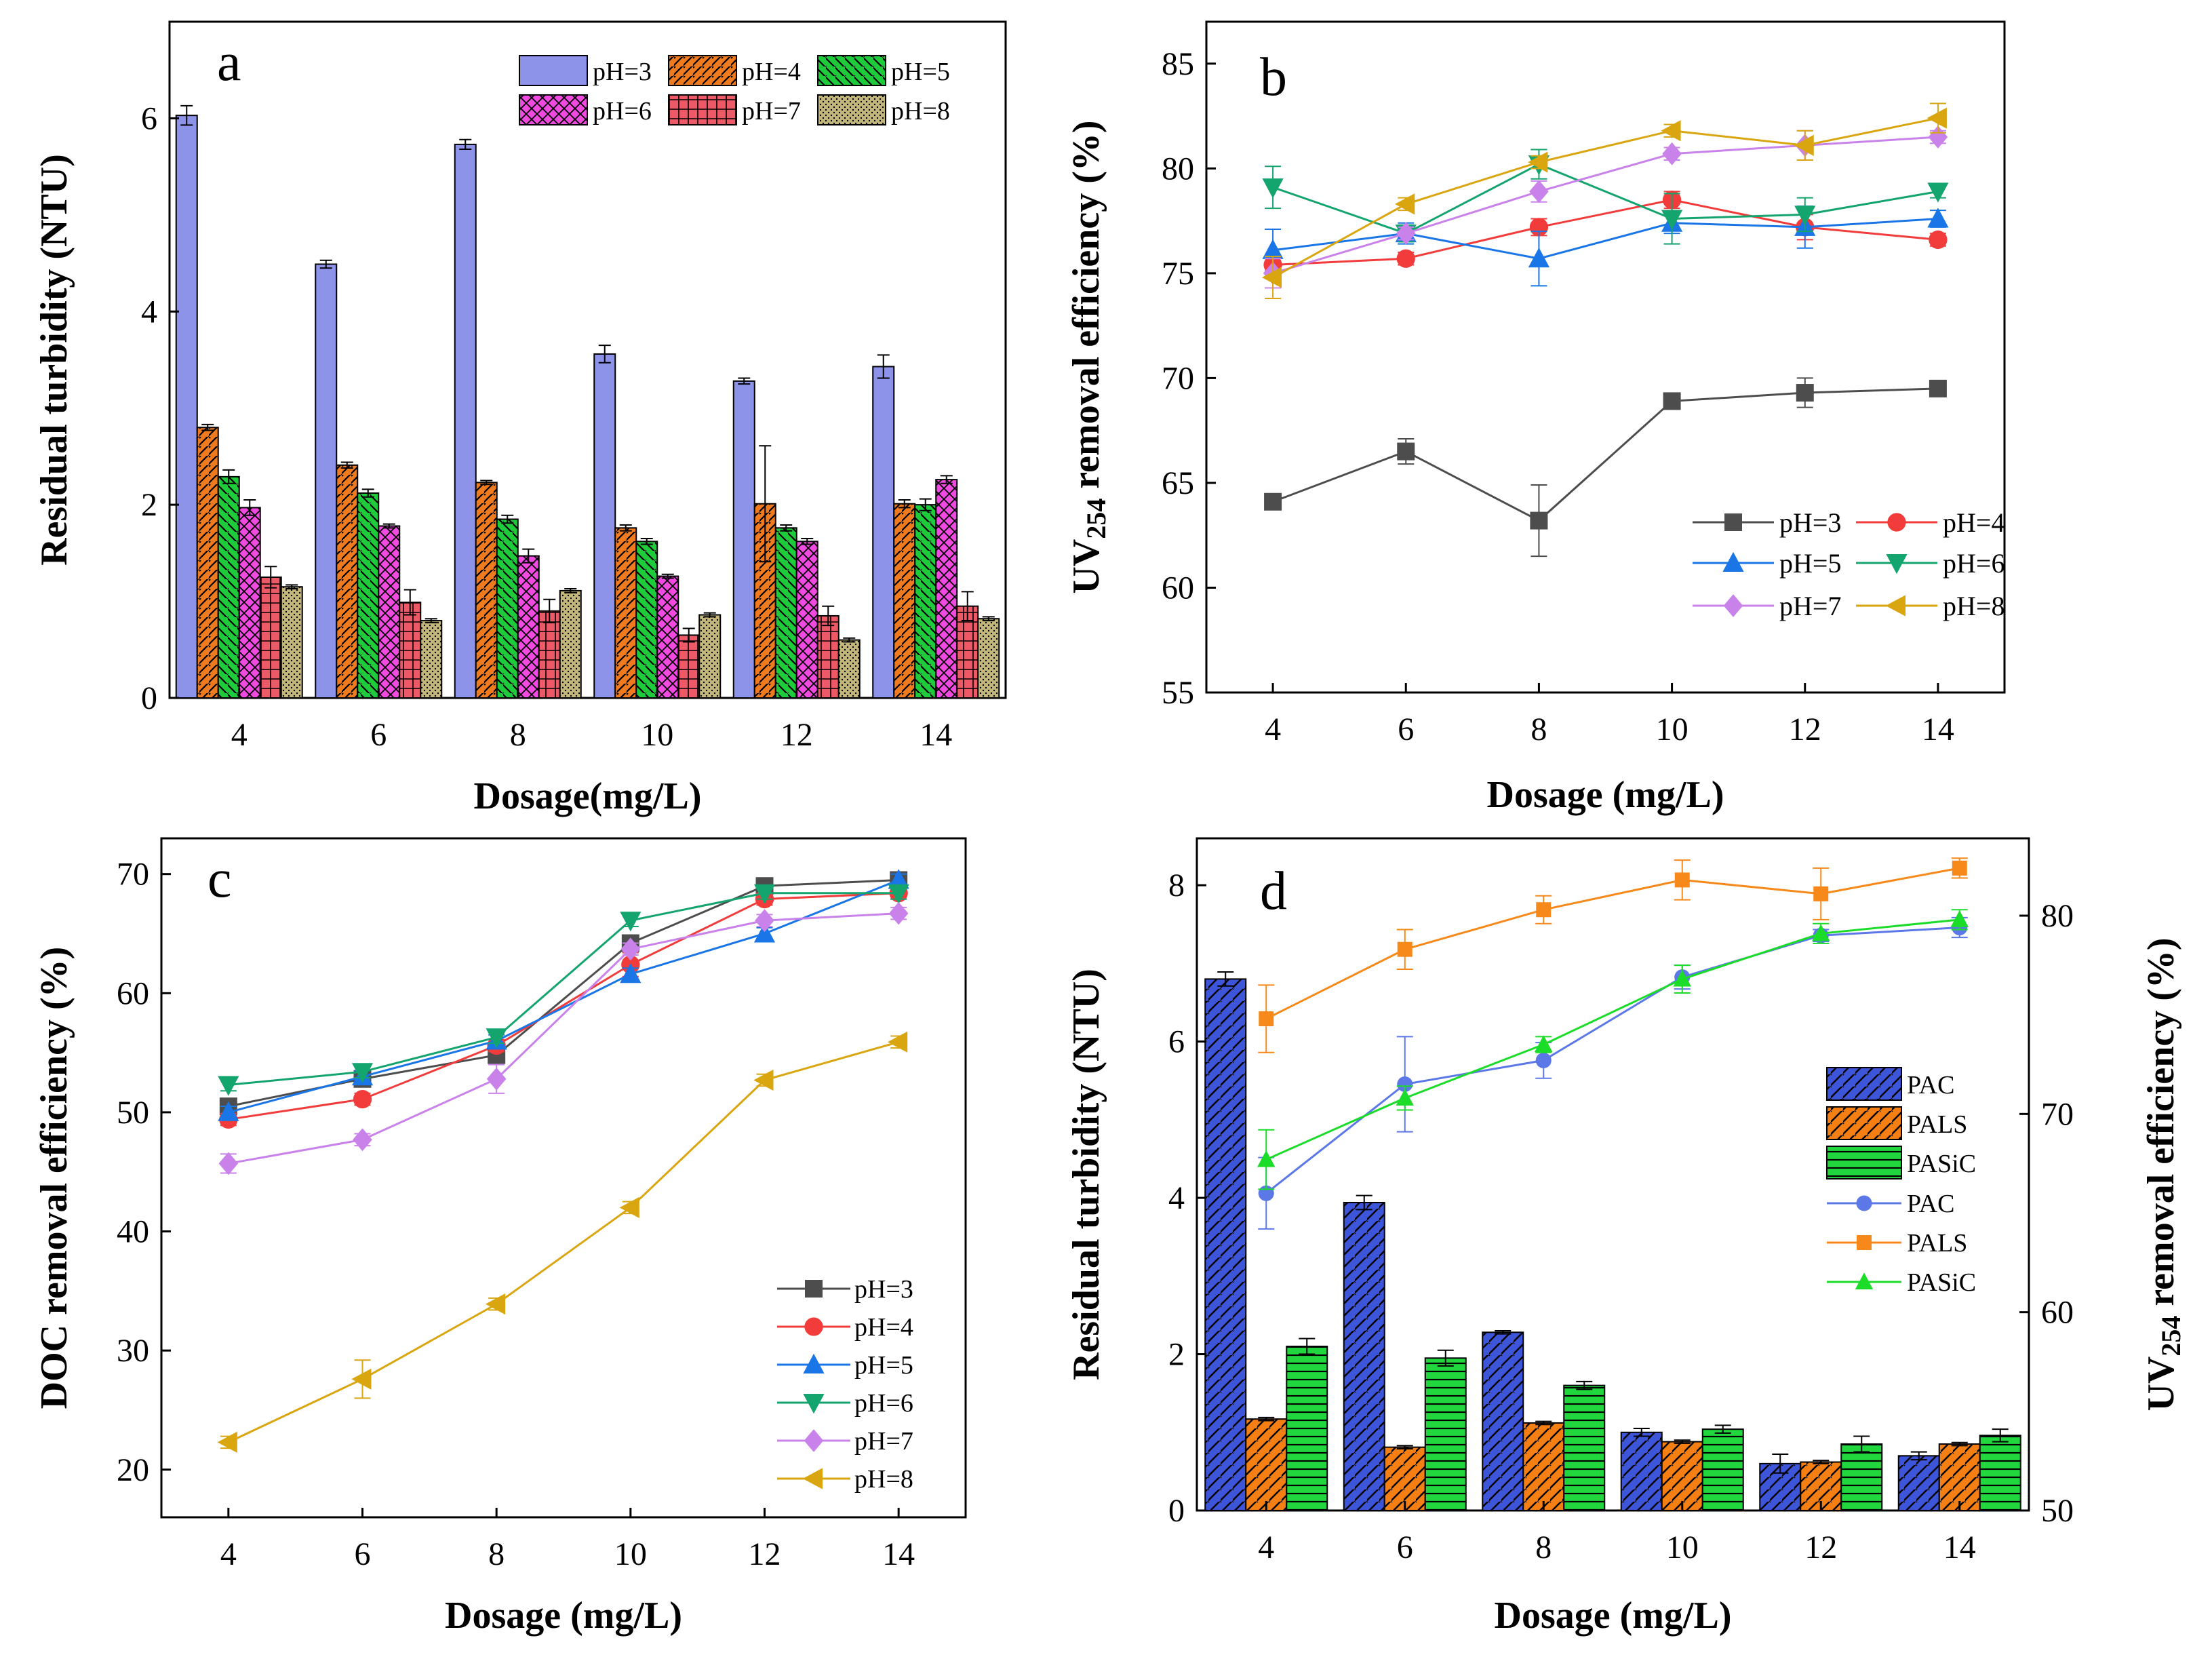 The height and width of the screenshot is (1657, 2212). What do you see at coordinates (1931, 1085) in the screenshot?
I see `legend-label: PAC` at bounding box center [1931, 1085].